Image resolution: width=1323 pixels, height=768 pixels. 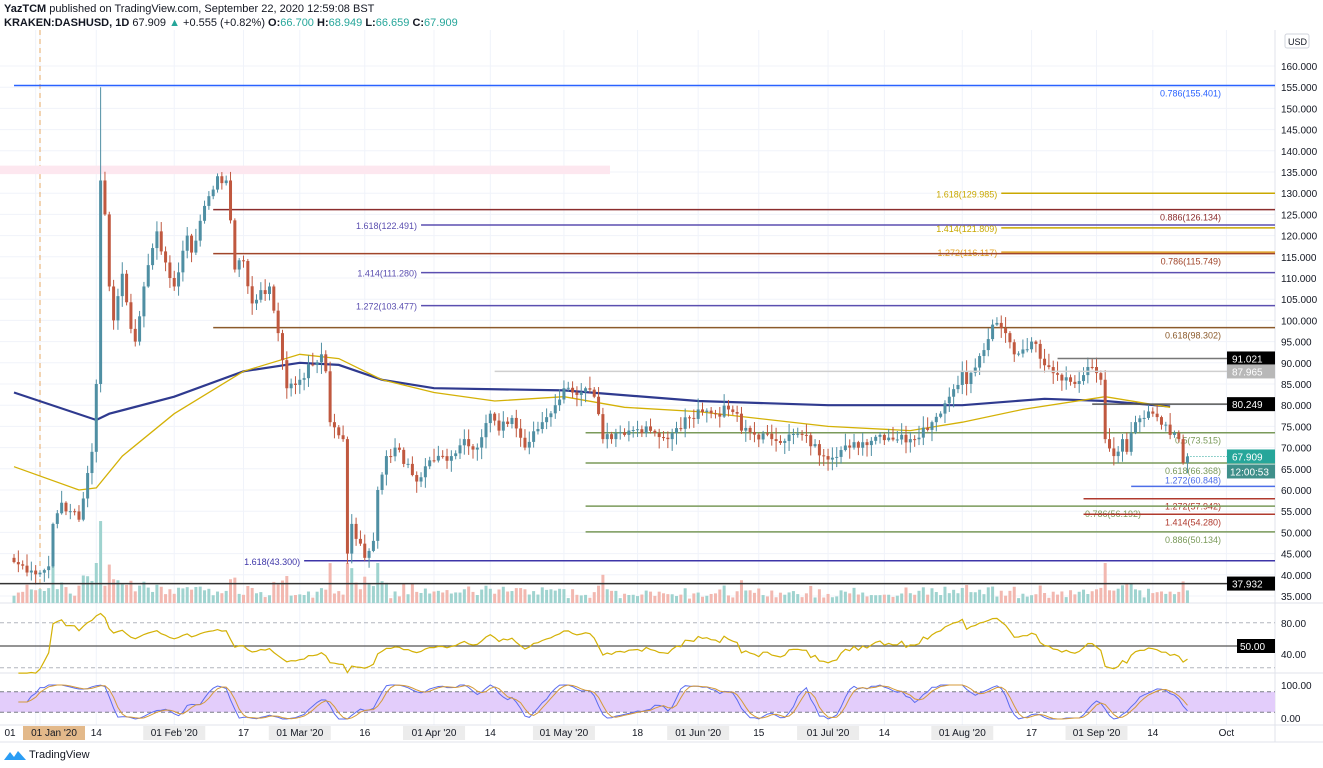 What do you see at coordinates (815, 307) in the screenshot?
I see `fib-level: 1.272(103.477)` at bounding box center [815, 307].